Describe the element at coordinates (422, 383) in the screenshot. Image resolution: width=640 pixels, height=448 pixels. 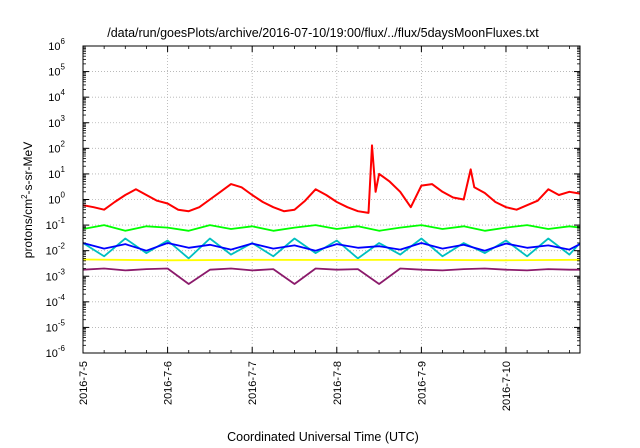
I see `x-tick-label: 2016-7-9` at that location.